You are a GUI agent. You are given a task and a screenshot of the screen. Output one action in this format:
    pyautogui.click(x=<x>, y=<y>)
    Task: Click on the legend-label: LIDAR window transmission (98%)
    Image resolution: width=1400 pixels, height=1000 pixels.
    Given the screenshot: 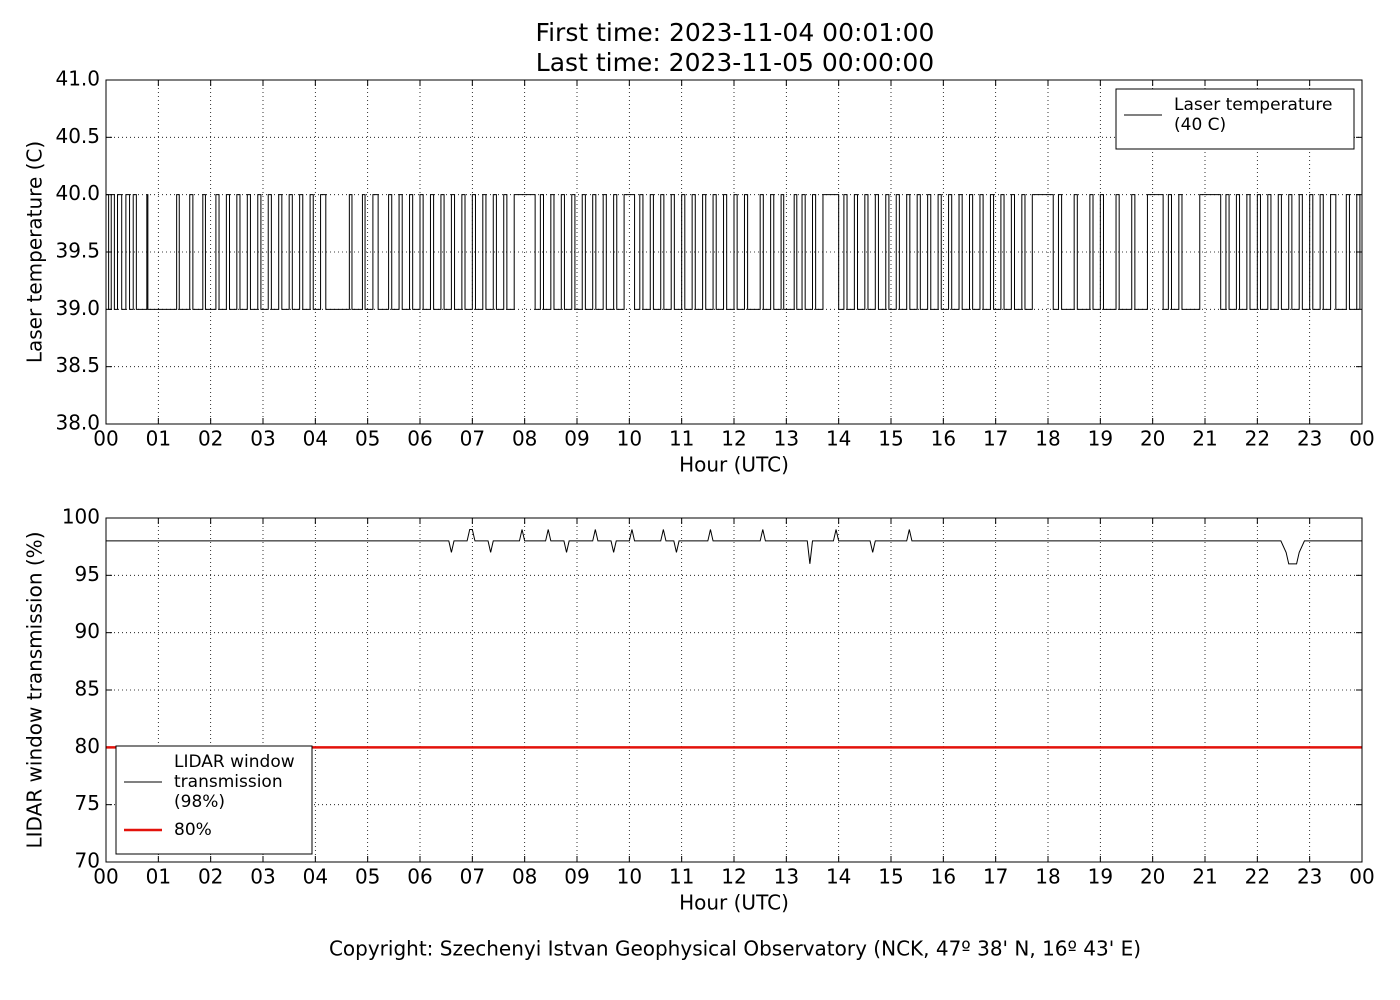 What is the action you would take?
    pyautogui.click(x=234, y=782)
    